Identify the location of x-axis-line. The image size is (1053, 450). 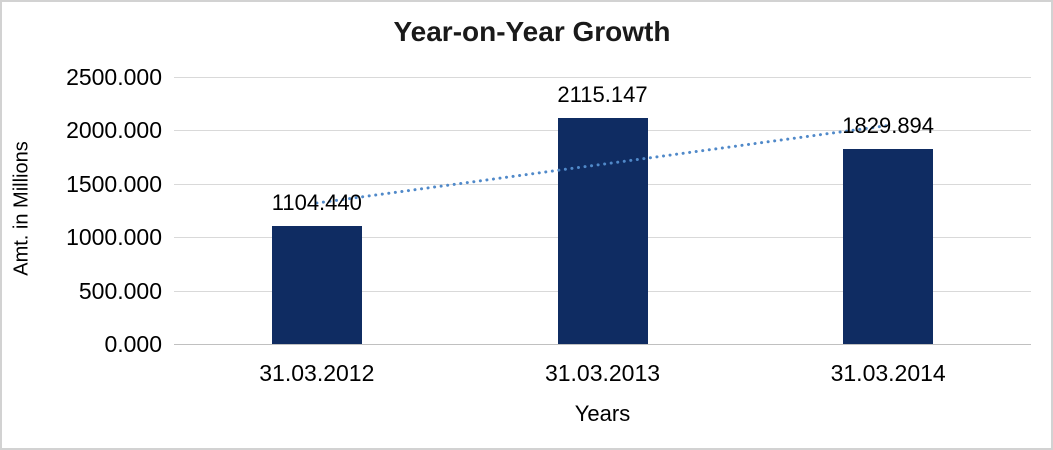
(602, 344).